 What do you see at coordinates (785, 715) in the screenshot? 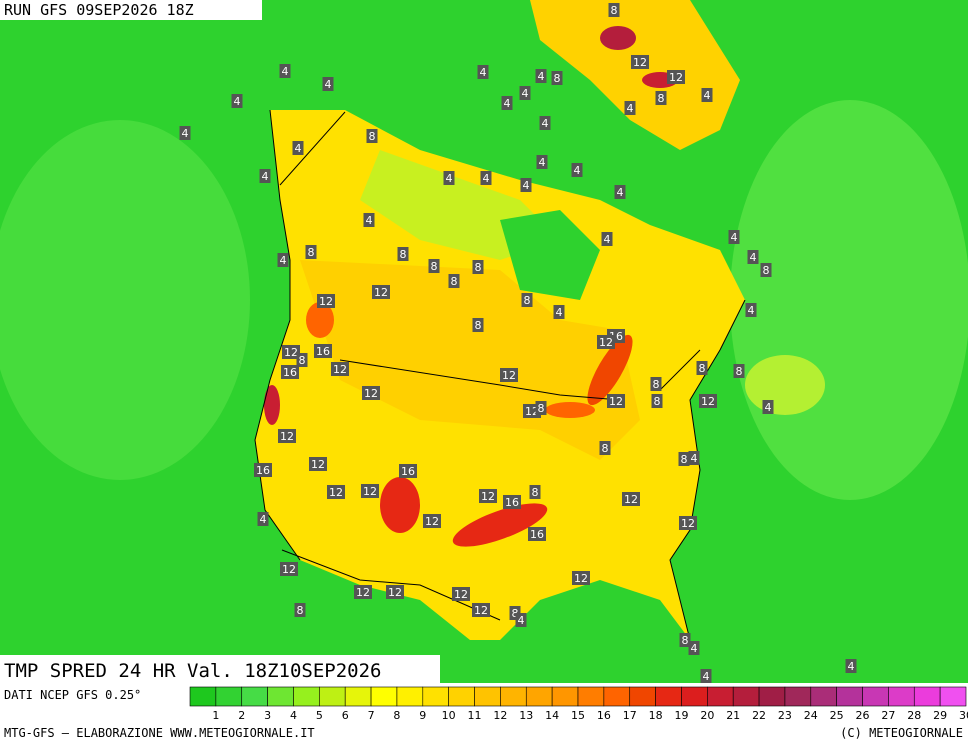
I see `legend-label: 23` at bounding box center [785, 715].